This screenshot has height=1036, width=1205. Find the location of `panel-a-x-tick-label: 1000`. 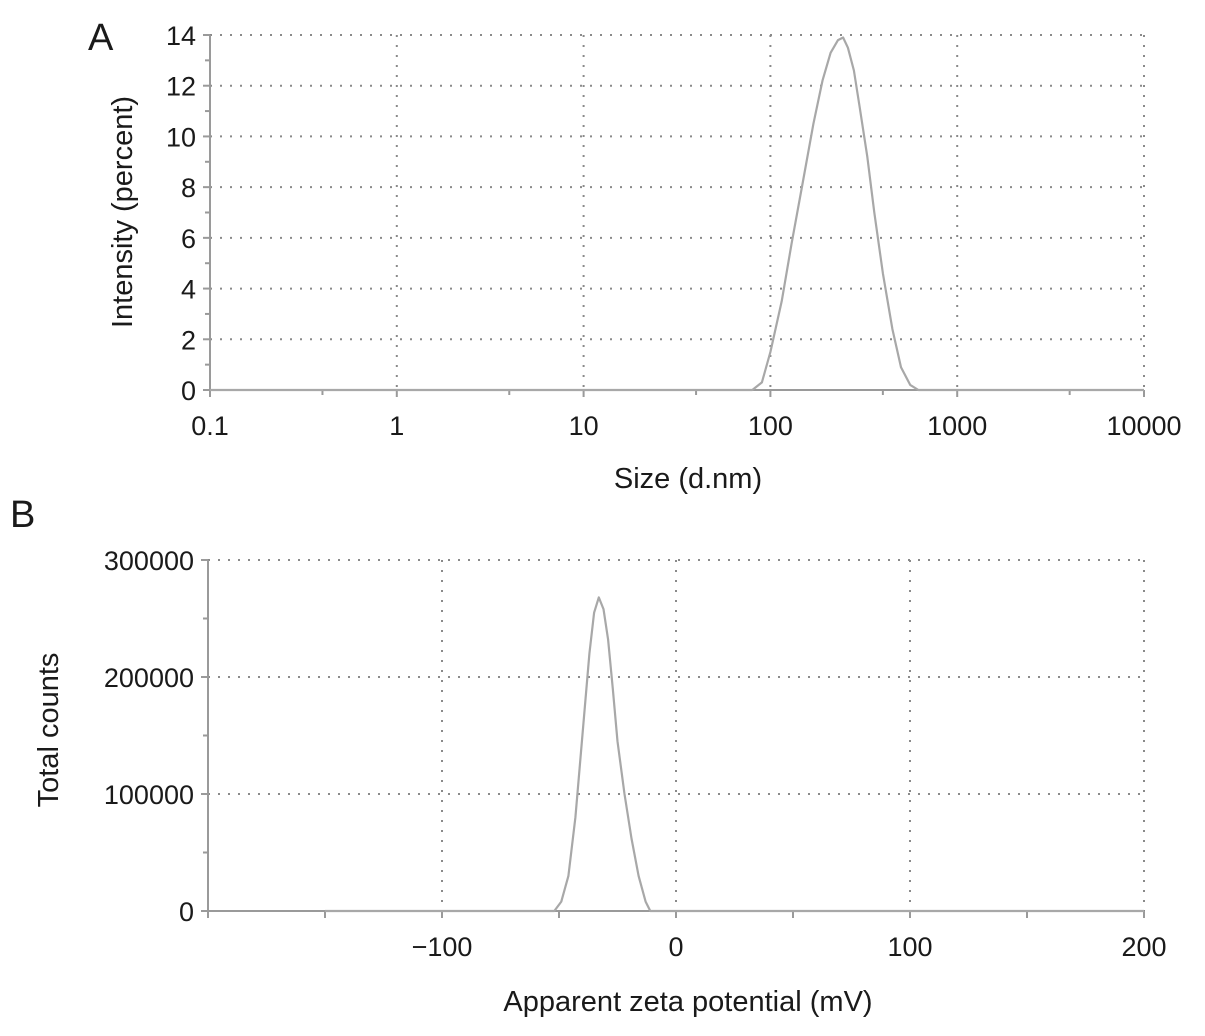

panel-a-x-tick-label: 1000 is located at coordinates (957, 426).